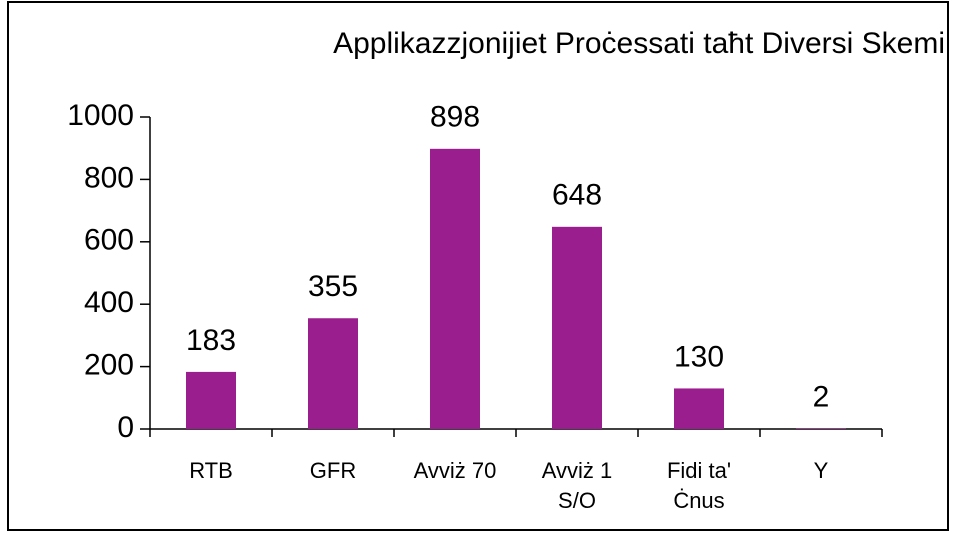  Describe the element at coordinates (699, 356) in the screenshot. I see `data-label: 130` at that location.